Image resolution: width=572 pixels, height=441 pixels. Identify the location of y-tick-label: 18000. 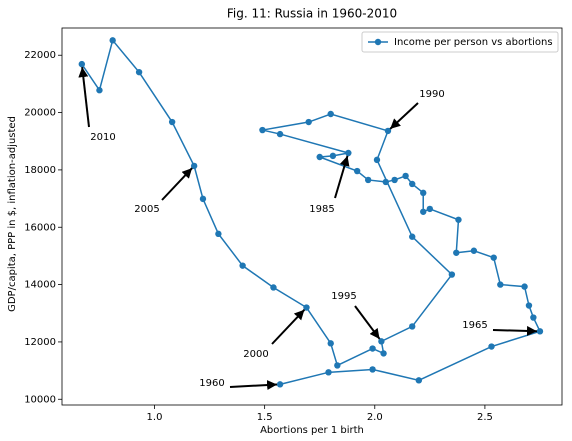
(40, 170).